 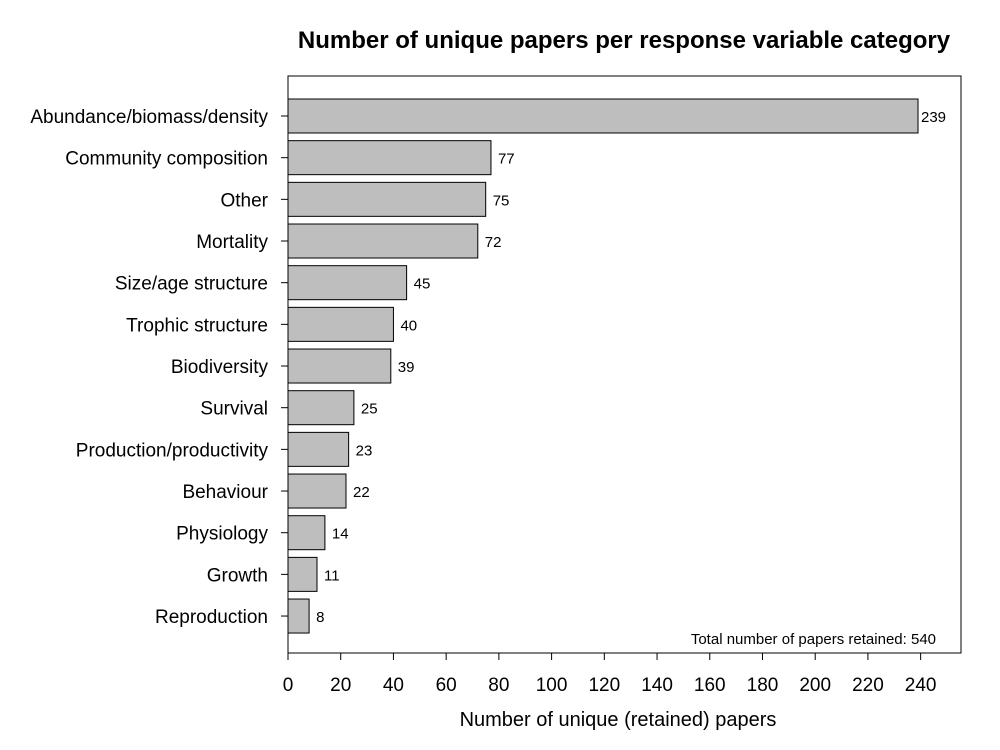 I want to click on value-label-other: 75, so click(x=501, y=200).